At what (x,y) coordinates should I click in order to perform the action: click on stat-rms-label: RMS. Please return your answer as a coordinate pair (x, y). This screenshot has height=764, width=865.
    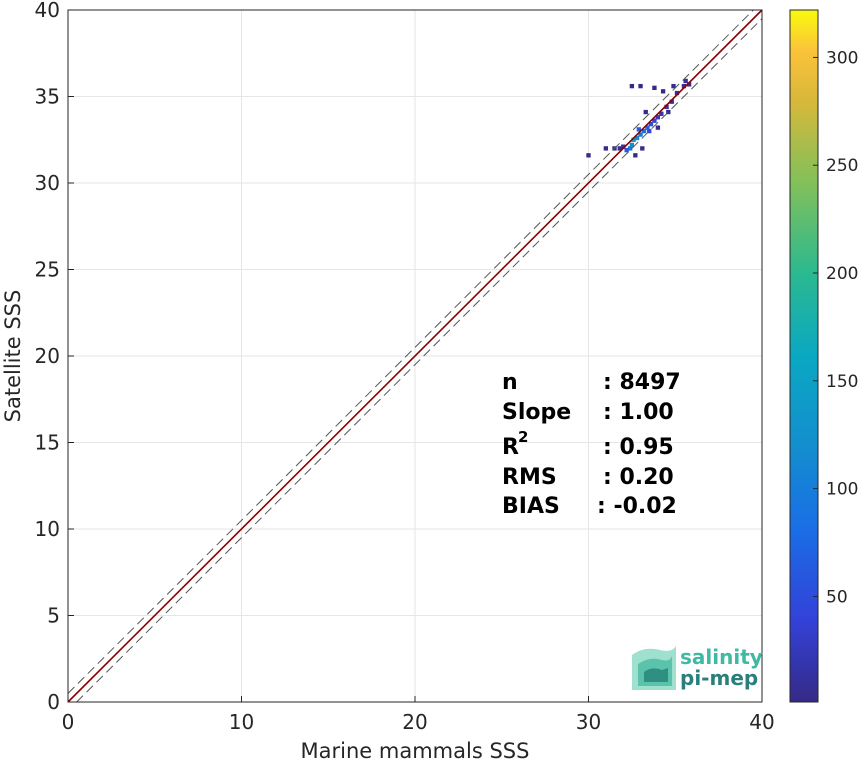
    Looking at the image, I should click on (529, 477).